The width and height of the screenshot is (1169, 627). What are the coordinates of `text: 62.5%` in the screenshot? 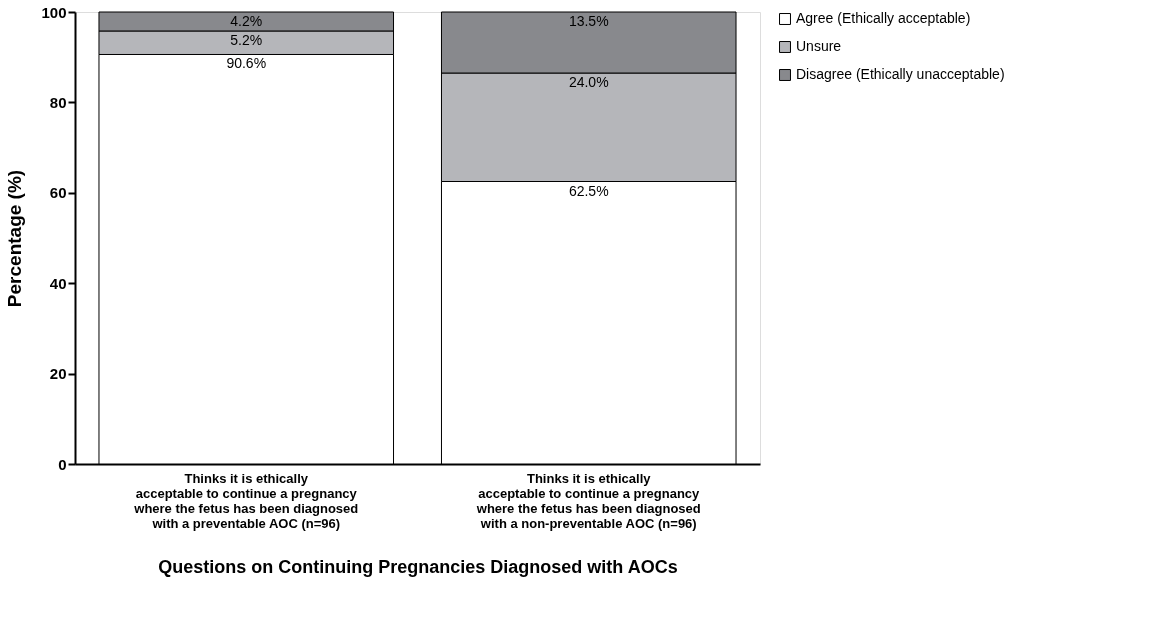 It's located at (588, 190).